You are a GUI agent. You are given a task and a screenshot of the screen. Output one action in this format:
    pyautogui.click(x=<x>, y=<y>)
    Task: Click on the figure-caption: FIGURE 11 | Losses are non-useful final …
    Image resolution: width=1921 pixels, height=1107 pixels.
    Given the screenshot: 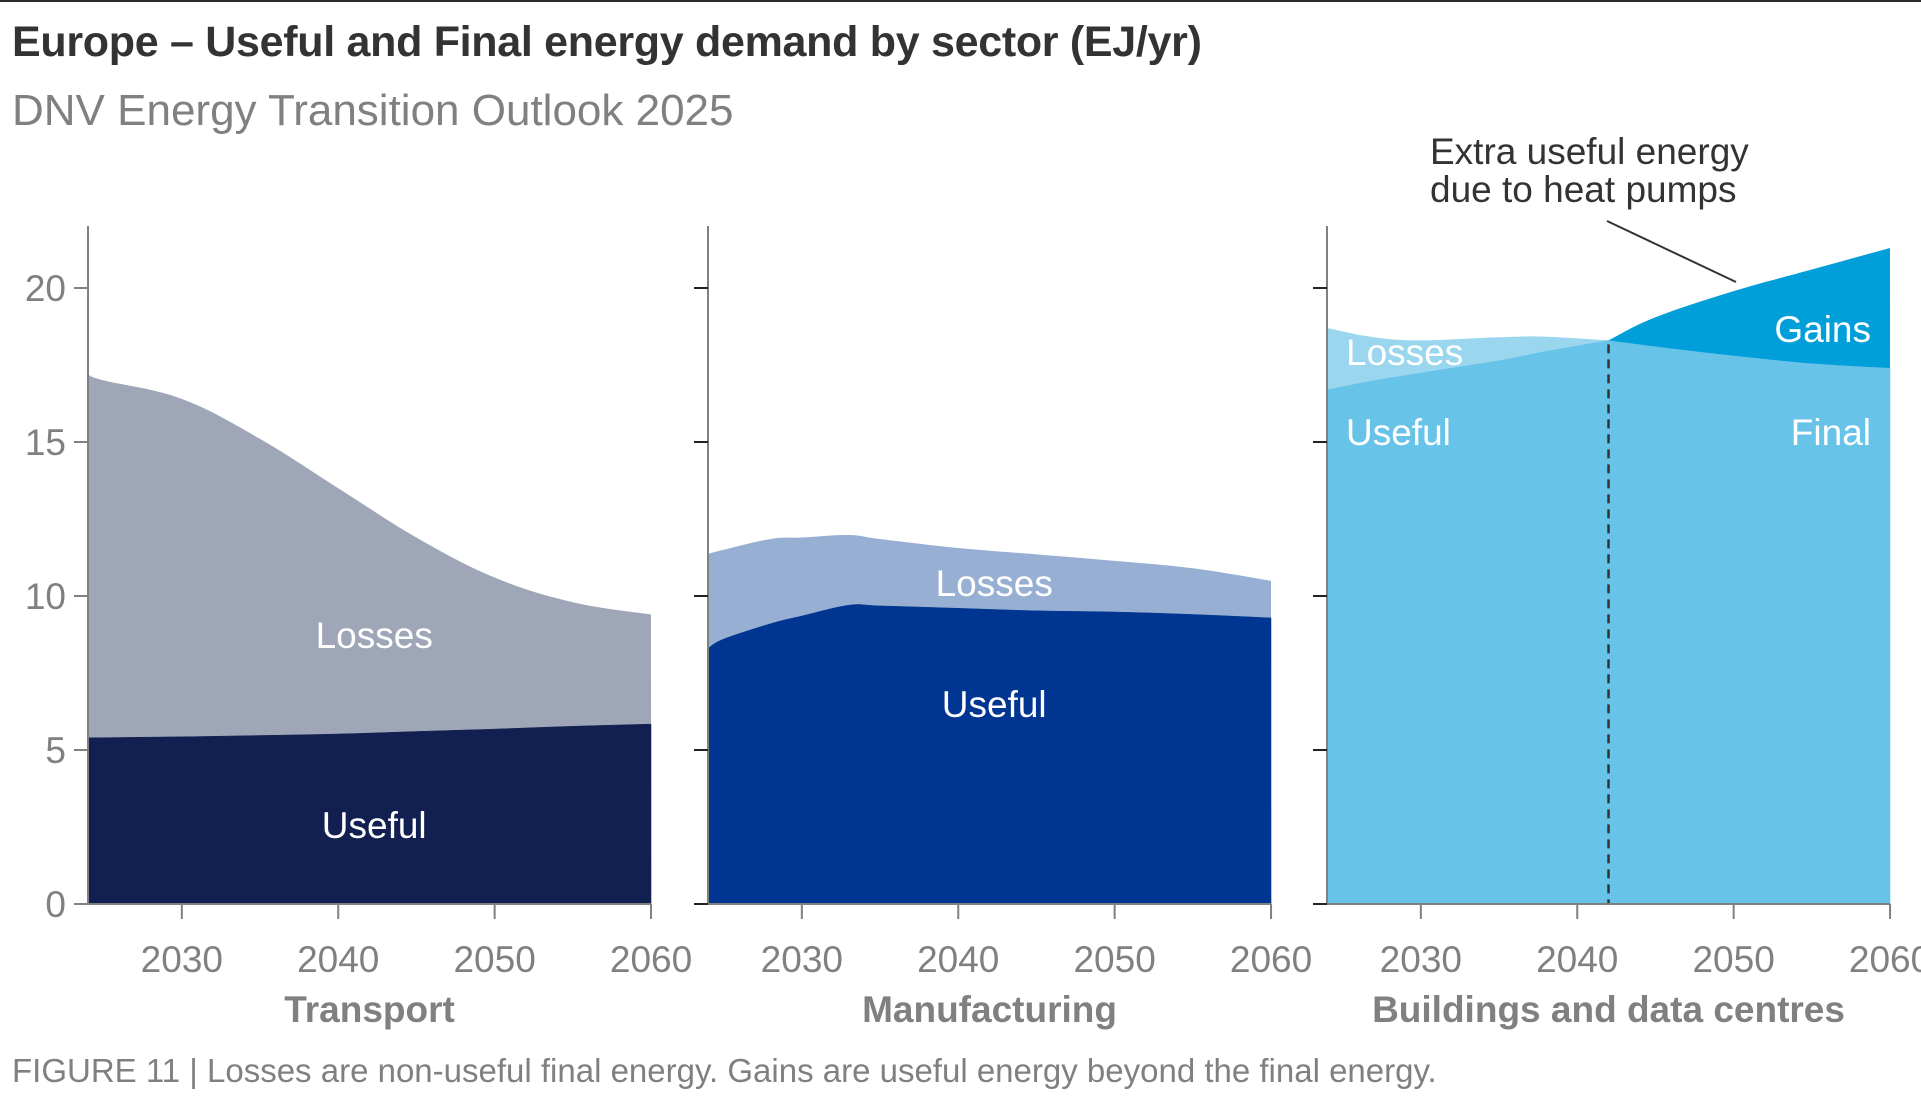 What is the action you would take?
    pyautogui.click(x=724, y=1070)
    